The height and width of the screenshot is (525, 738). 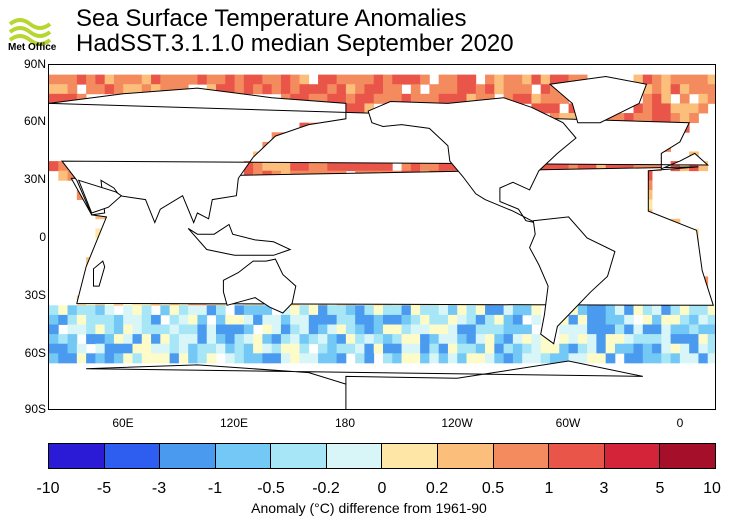 What do you see at coordinates (295, 43) in the screenshot?
I see `chart-subtitle: HadSST.3.1.1.0 median September 2020` at bounding box center [295, 43].